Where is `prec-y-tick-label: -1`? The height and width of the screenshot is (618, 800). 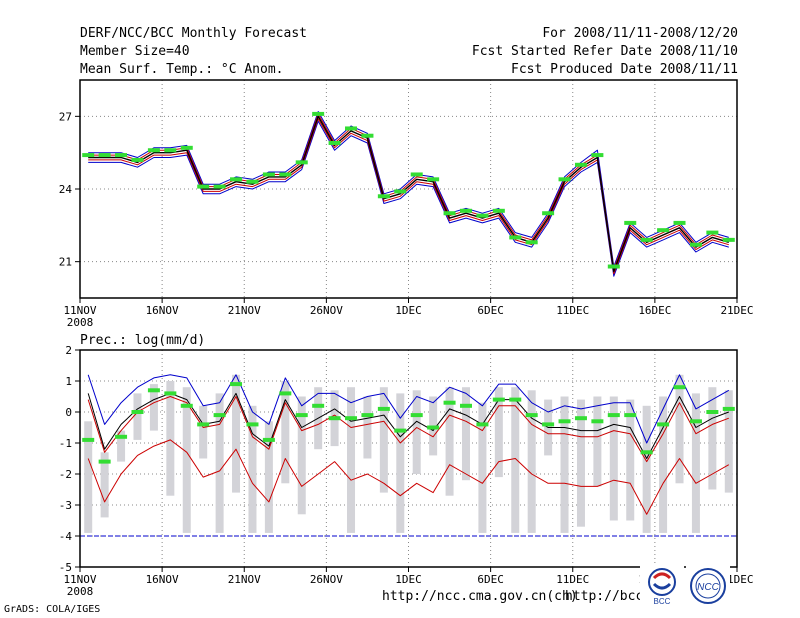
prec-y-tick-label: -1 is located at coordinates (65, 443).